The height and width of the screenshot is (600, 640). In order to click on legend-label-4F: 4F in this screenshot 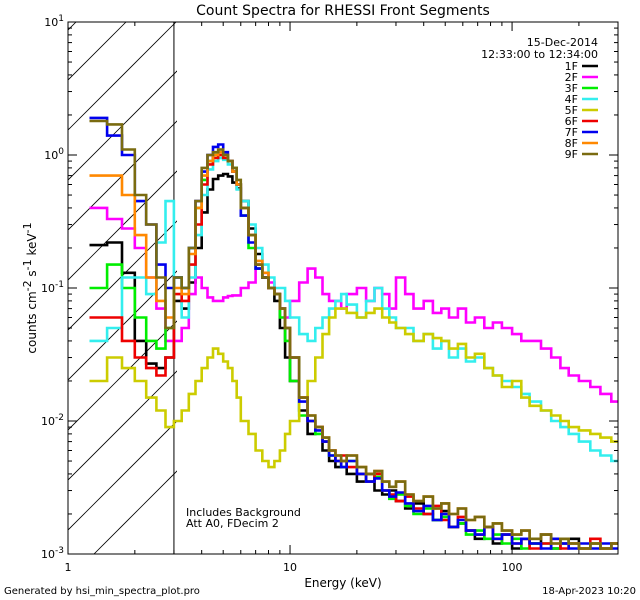, I will do `click(571, 99)`.